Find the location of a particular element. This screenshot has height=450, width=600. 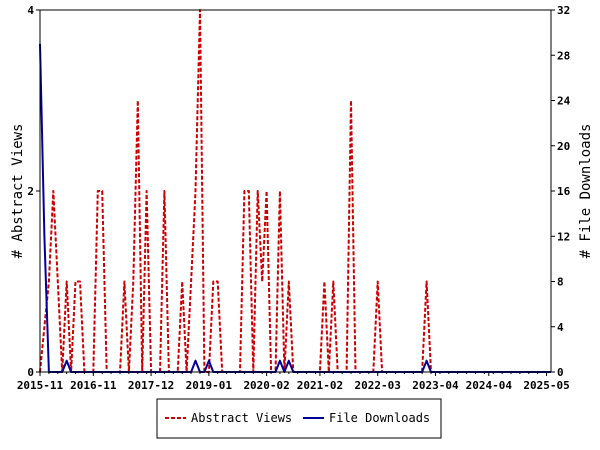

left-tick-label: 4 is located at coordinates (30, 10).